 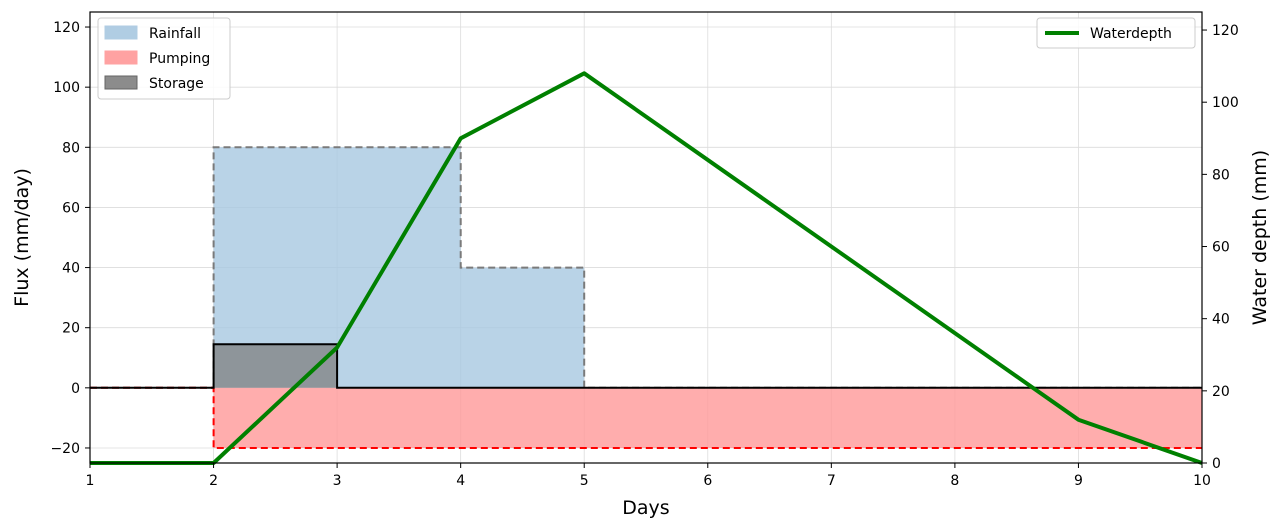 I want to click on x-tick-label: 10, so click(x=1202, y=481).